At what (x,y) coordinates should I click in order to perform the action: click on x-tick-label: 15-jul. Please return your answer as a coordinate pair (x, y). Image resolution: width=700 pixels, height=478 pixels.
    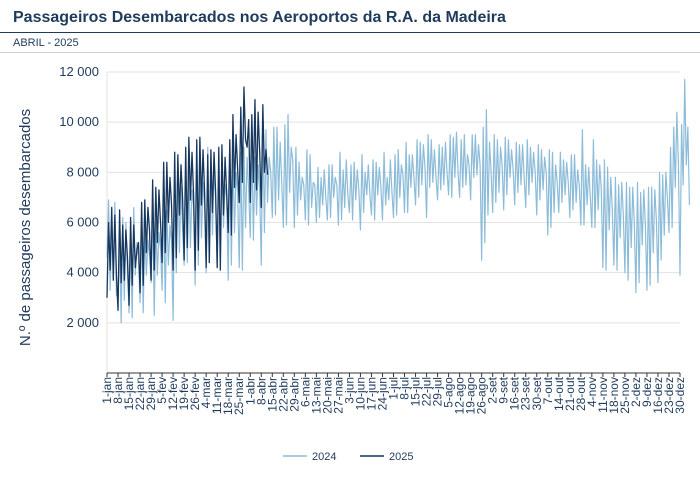
    Looking at the image, I should click on (416, 391).